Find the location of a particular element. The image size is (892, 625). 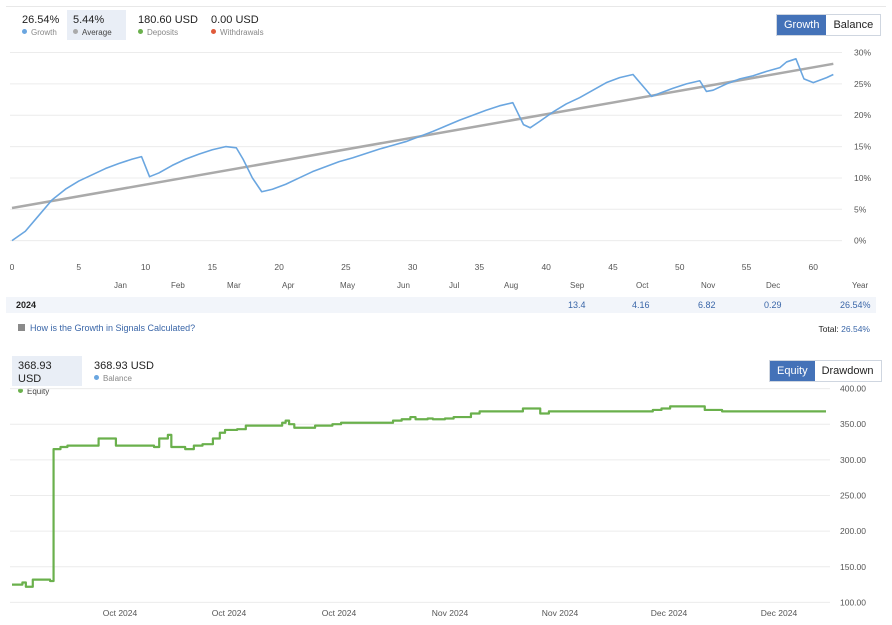

growth-help-link: How is the Growth in Signals Calculated? is located at coordinates (106, 328).